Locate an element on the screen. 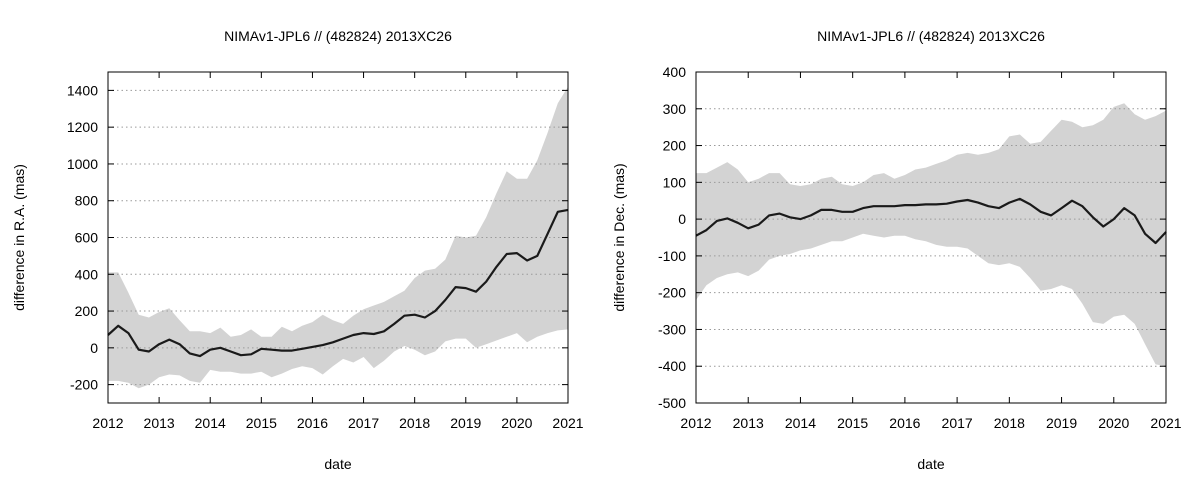  y-tick-label: 1200 is located at coordinates (82, 127).